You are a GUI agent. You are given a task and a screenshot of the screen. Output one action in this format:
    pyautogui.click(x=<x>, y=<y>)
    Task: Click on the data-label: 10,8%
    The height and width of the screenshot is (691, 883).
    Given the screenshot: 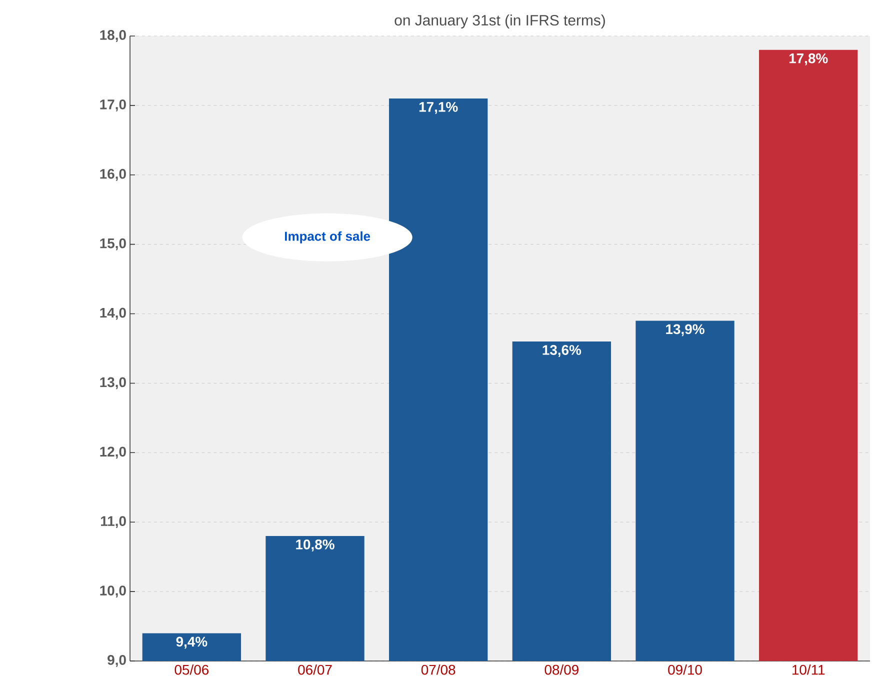 What is the action you would take?
    pyautogui.click(x=315, y=545)
    